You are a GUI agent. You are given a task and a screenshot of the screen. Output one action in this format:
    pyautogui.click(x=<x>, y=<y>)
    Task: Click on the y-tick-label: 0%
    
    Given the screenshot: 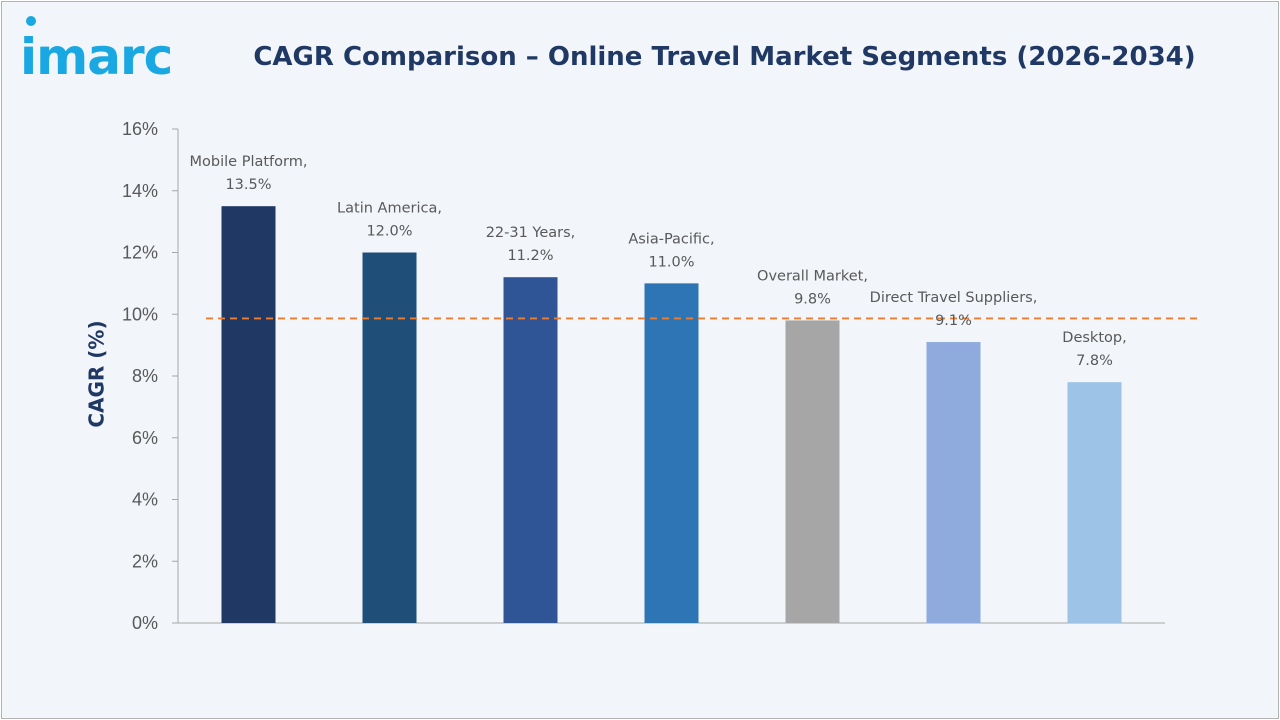 What is the action you would take?
    pyautogui.click(x=145, y=623)
    